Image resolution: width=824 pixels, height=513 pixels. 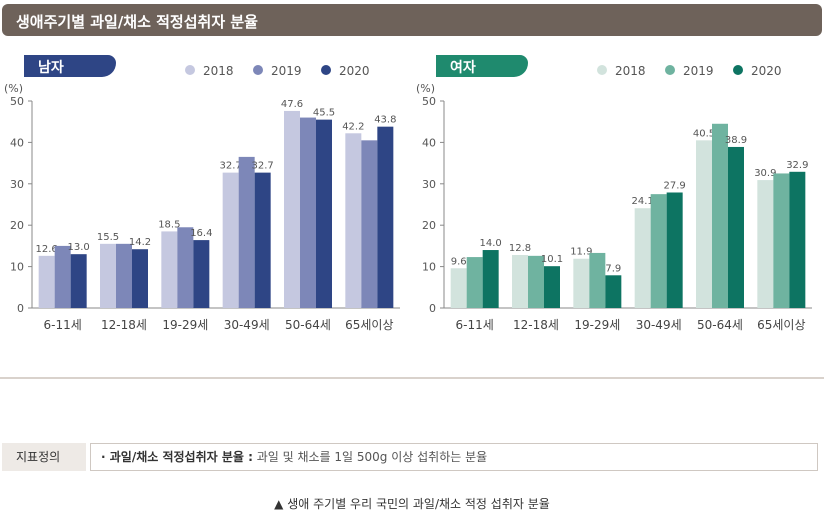 I want to click on women-legend-marker-2018, so click(x=602, y=70).